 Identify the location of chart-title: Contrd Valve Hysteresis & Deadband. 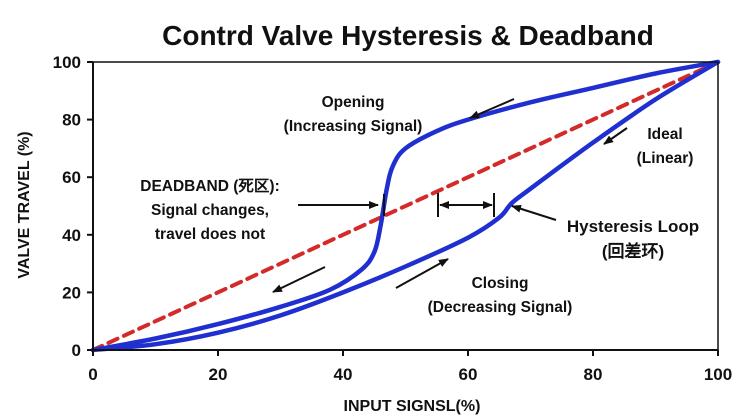
(408, 35).